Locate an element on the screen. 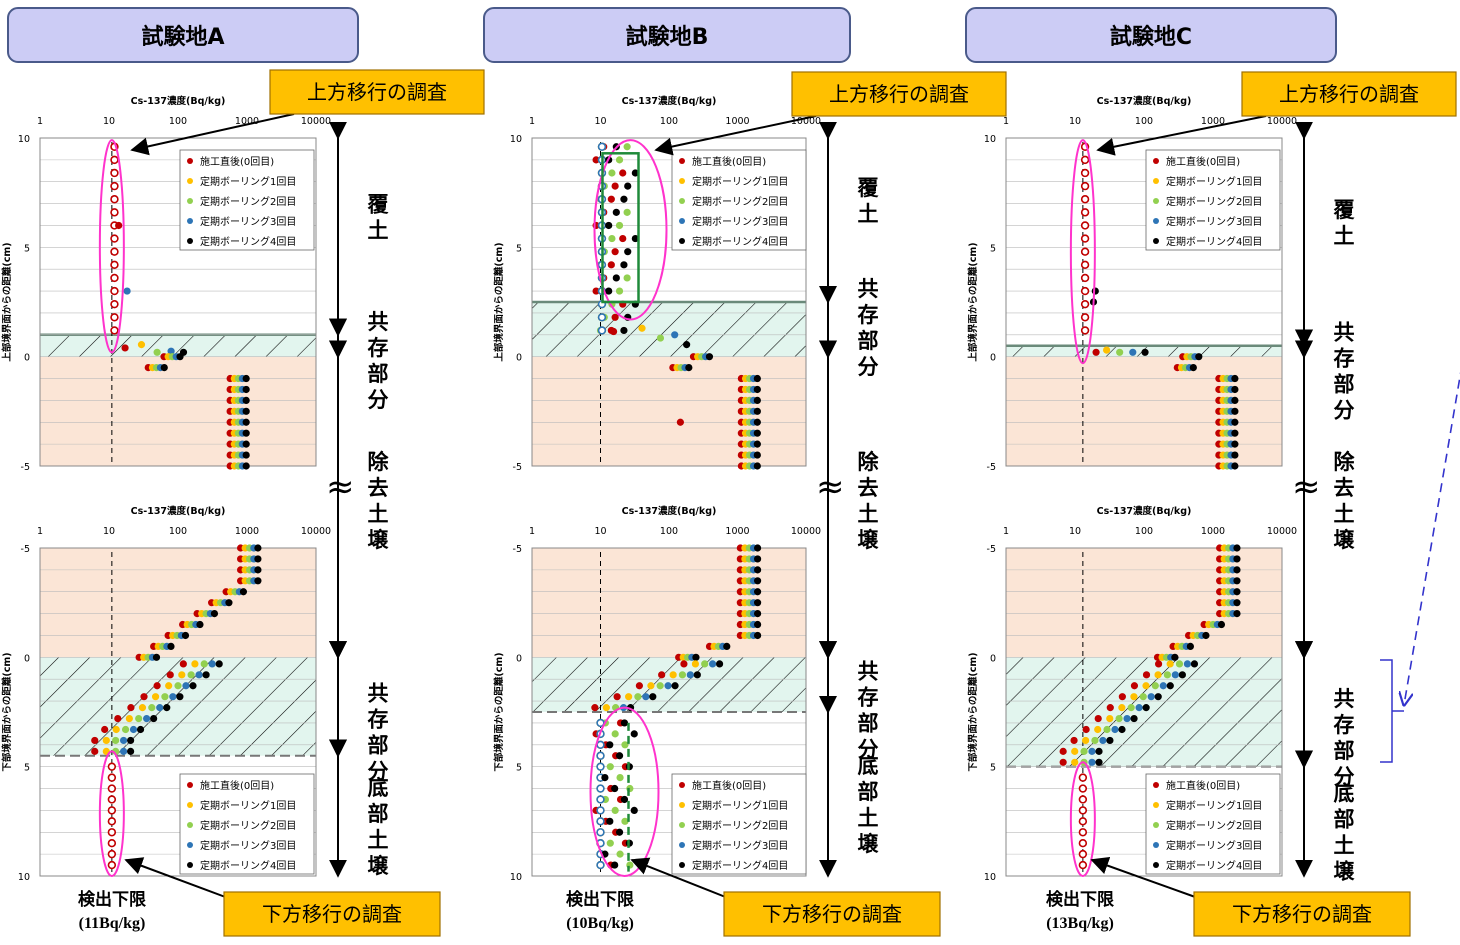 This screenshot has width=1460, height=945. panel-title-0: 試験地A is located at coordinates (182, 37).